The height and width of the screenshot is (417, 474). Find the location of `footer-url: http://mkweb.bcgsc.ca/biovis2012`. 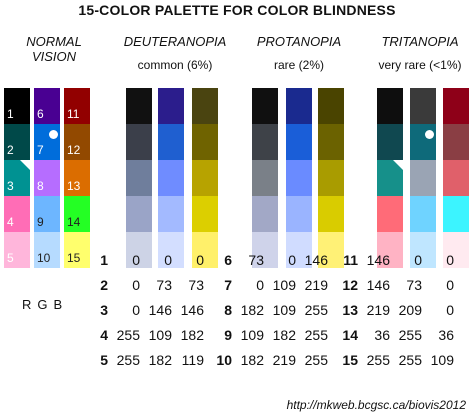

footer-url: http://mkweb.bcgsc.ca/biovis2012 is located at coordinates (376, 405).